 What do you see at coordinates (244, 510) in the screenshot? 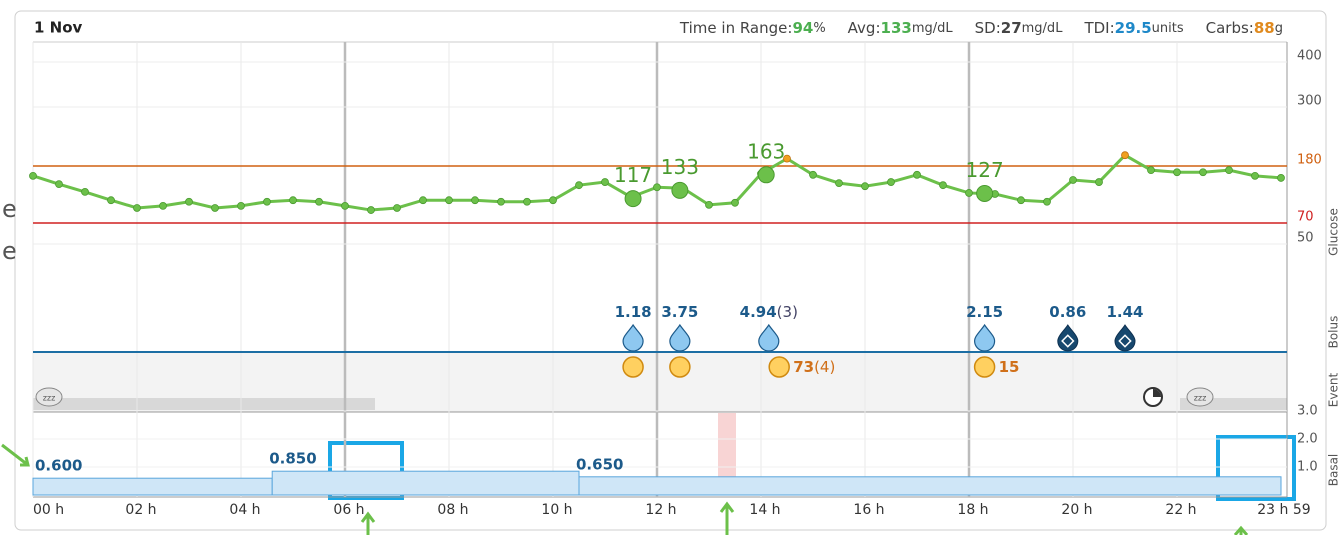
I see `x-tick-label: 04 h` at bounding box center [244, 510].